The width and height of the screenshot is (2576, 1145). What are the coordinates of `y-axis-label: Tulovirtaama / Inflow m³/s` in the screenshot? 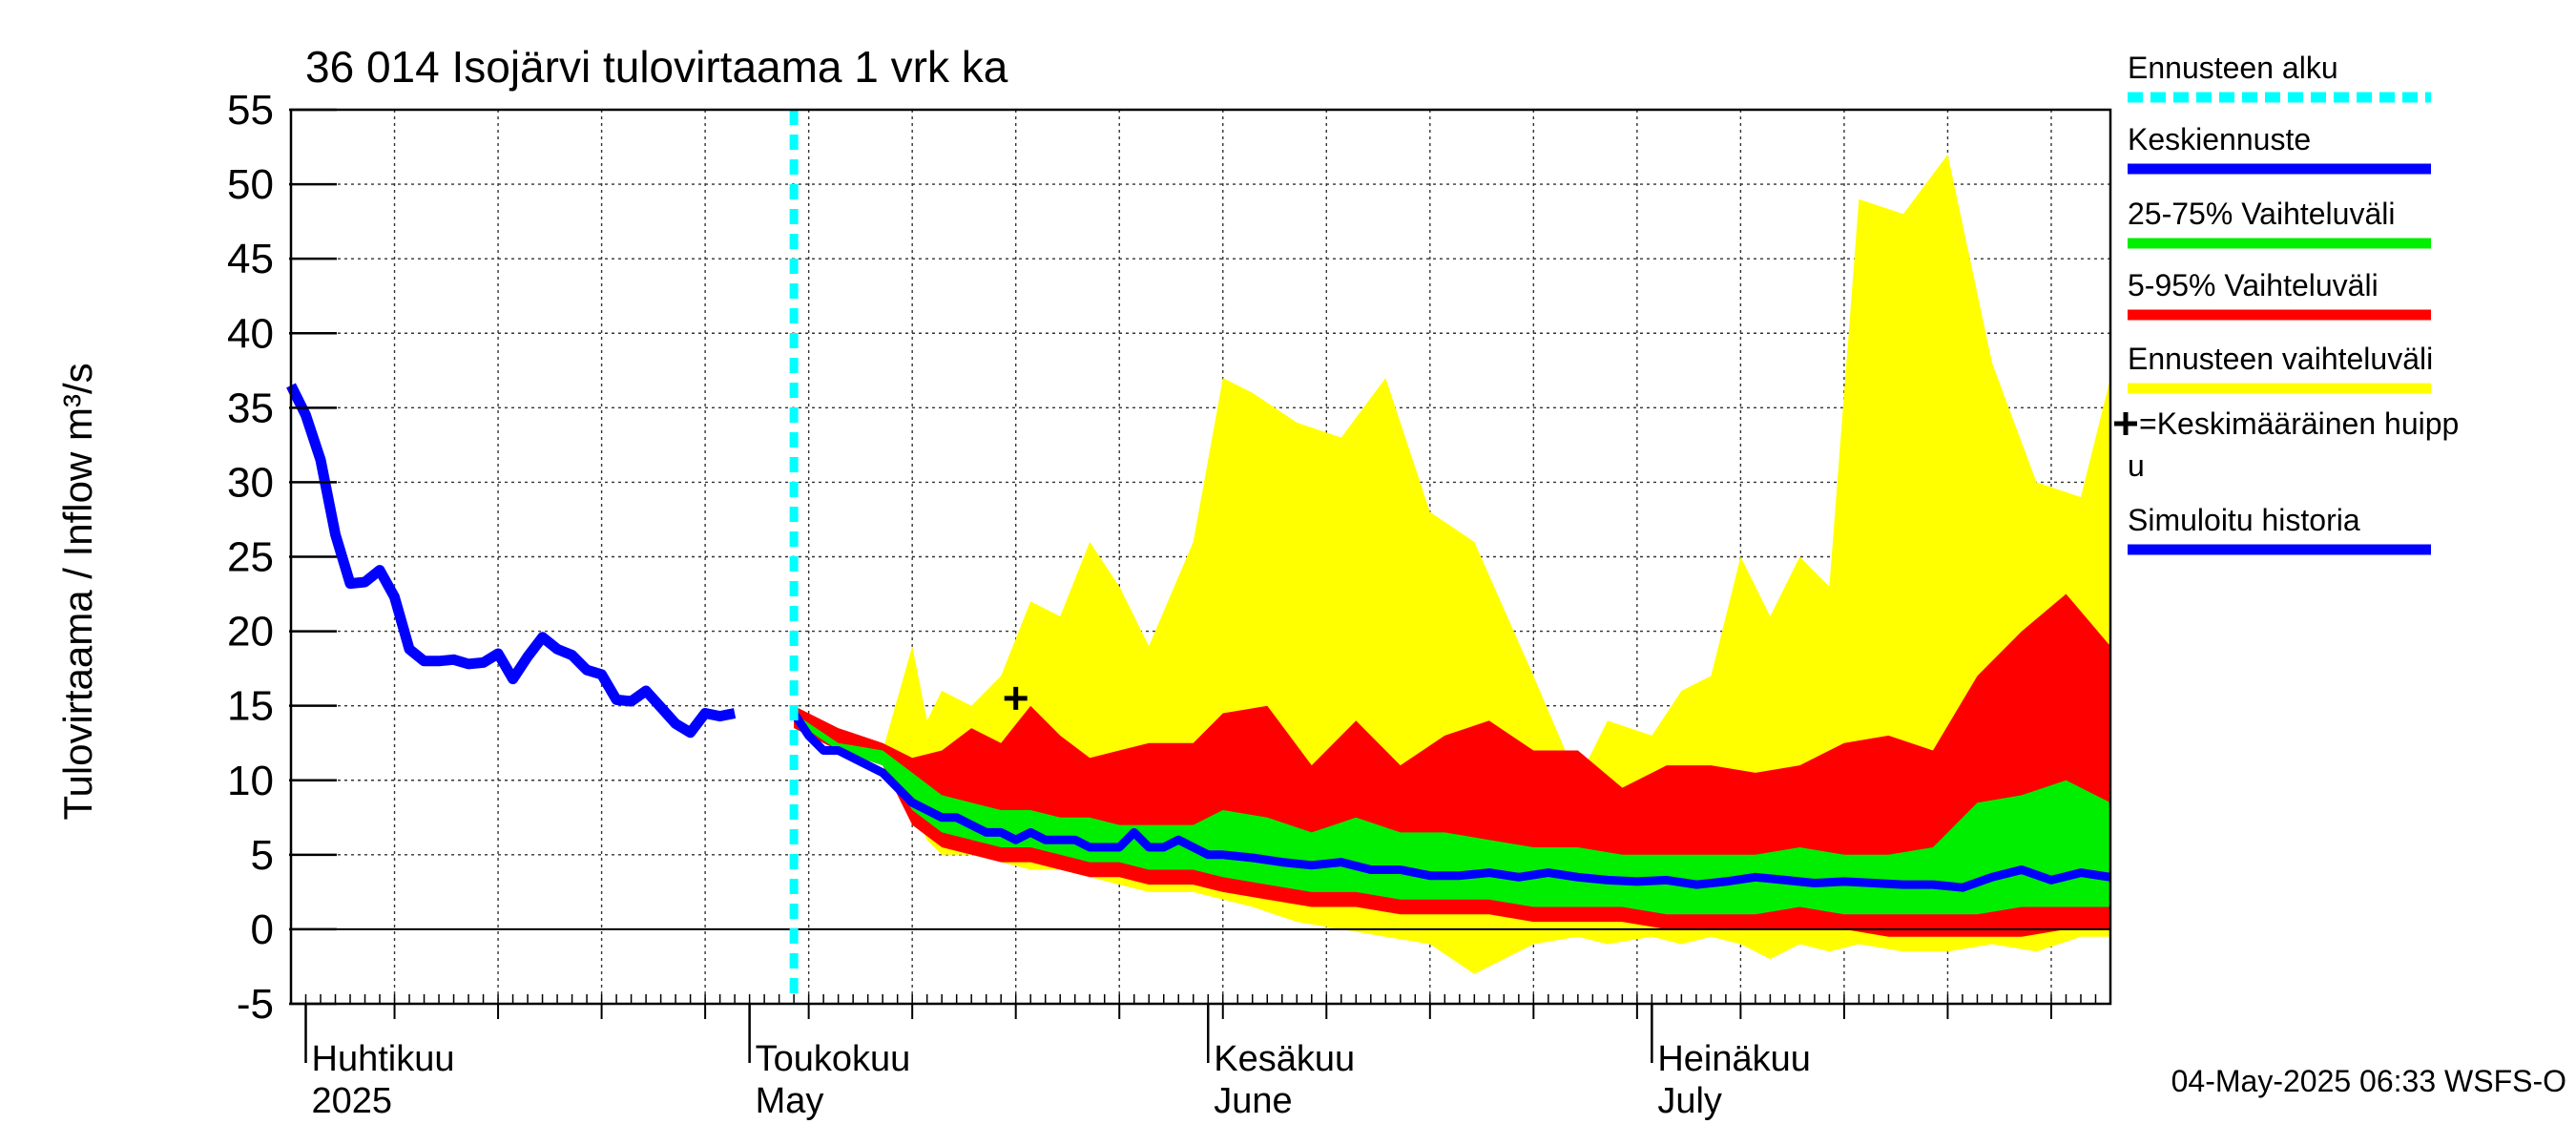 It's located at (77, 591).